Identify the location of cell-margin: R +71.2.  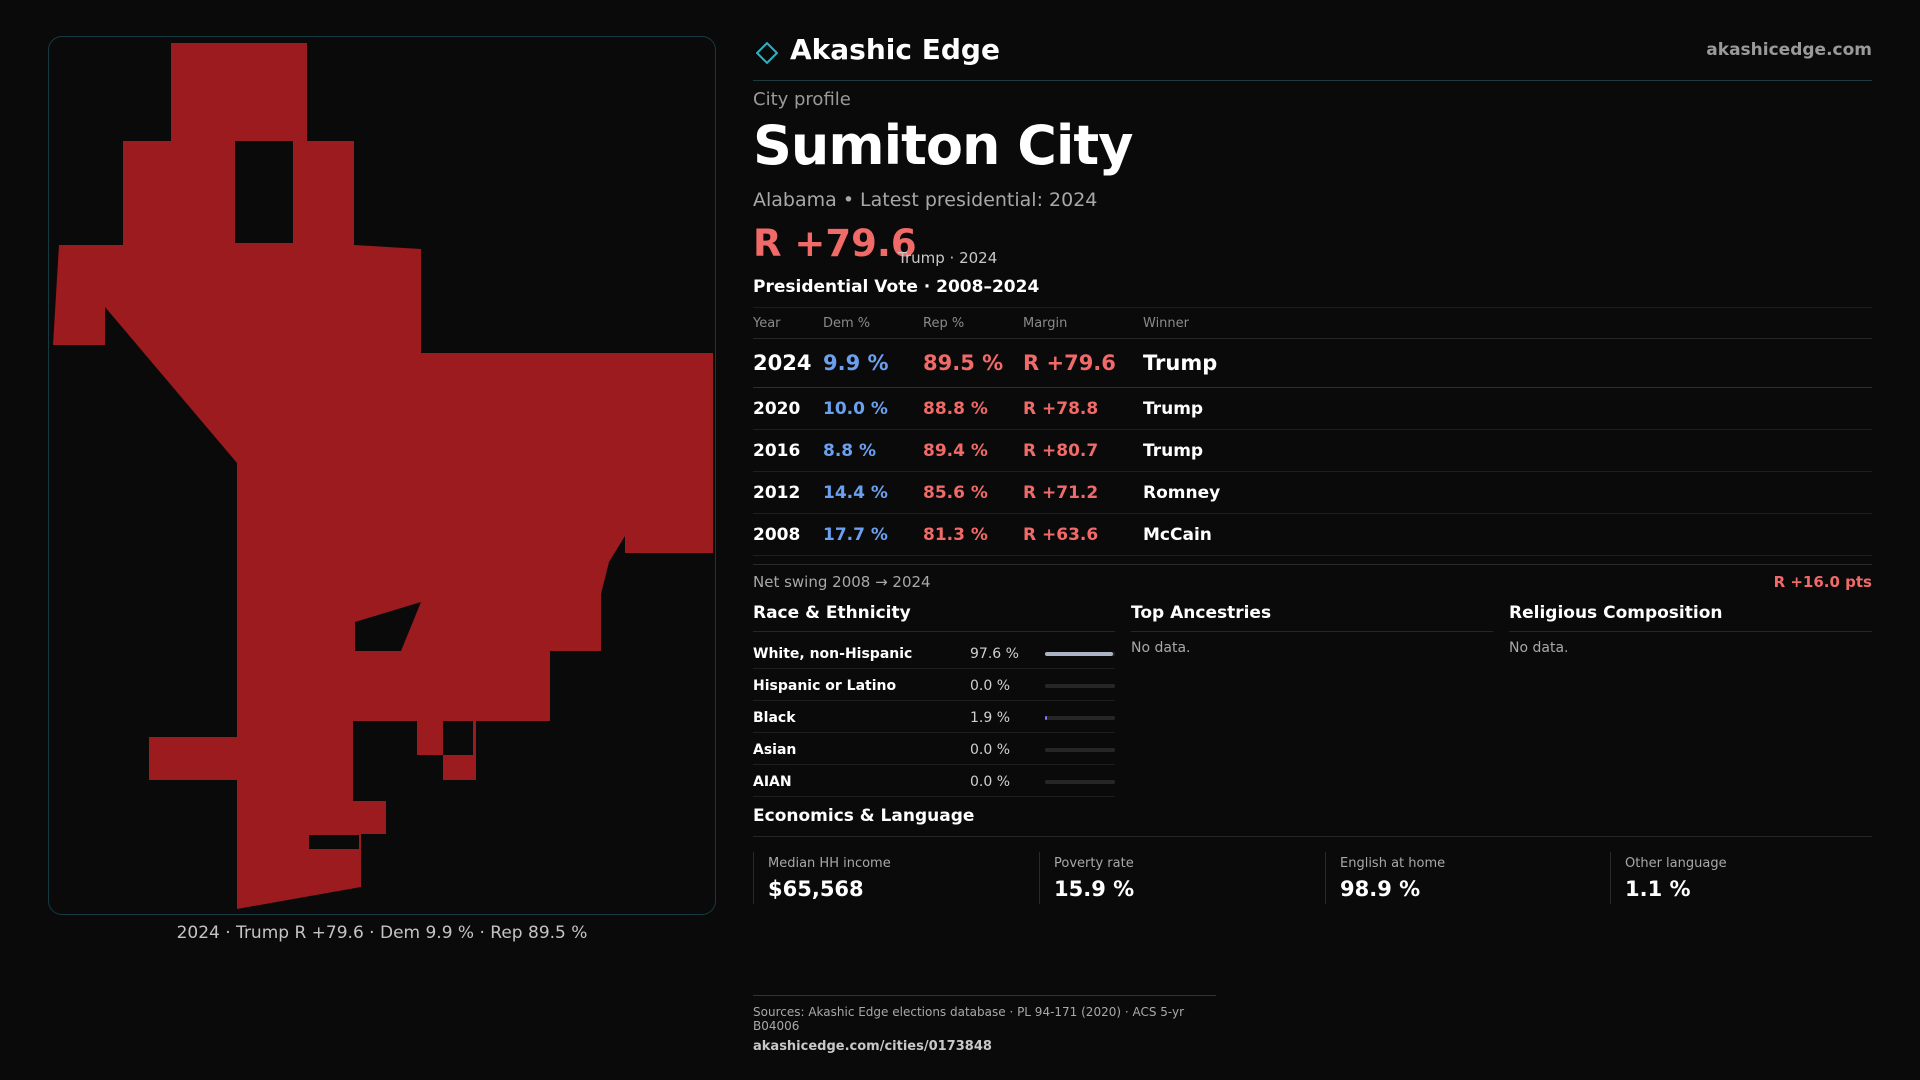
(1083, 492).